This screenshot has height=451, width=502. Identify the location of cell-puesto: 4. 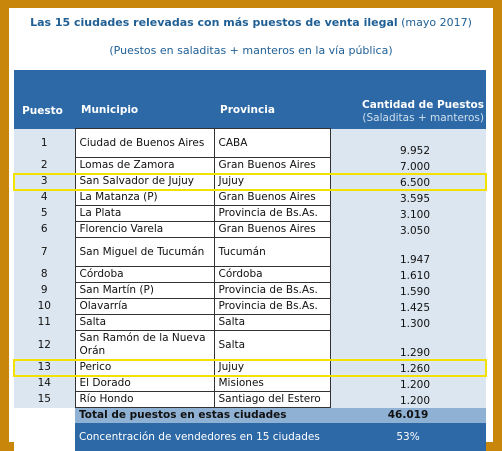
(44, 197).